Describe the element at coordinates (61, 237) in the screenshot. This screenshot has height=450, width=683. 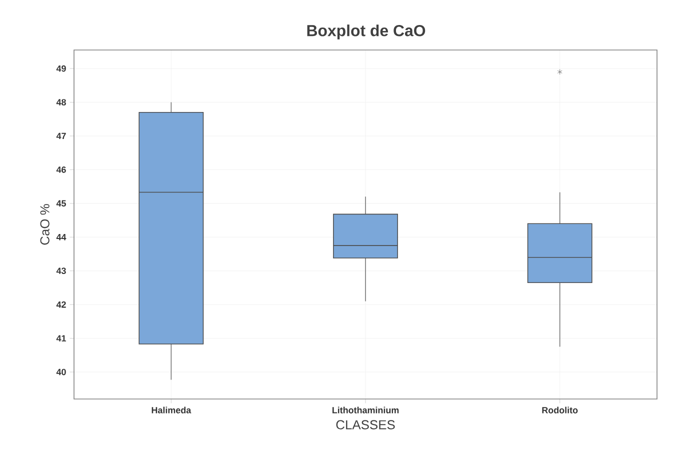
I see `y-tick-label: 44` at that location.